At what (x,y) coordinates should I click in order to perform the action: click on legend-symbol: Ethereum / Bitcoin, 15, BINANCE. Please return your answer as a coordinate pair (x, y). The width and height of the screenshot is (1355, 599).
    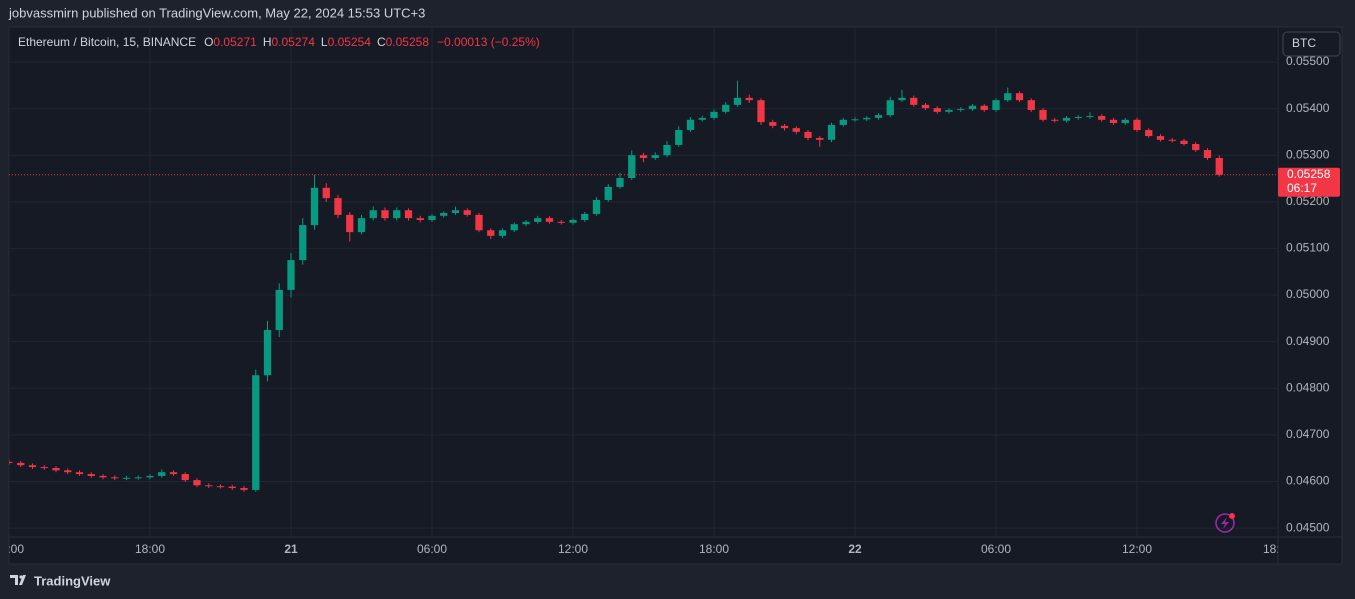
    Looking at the image, I should click on (107, 42).